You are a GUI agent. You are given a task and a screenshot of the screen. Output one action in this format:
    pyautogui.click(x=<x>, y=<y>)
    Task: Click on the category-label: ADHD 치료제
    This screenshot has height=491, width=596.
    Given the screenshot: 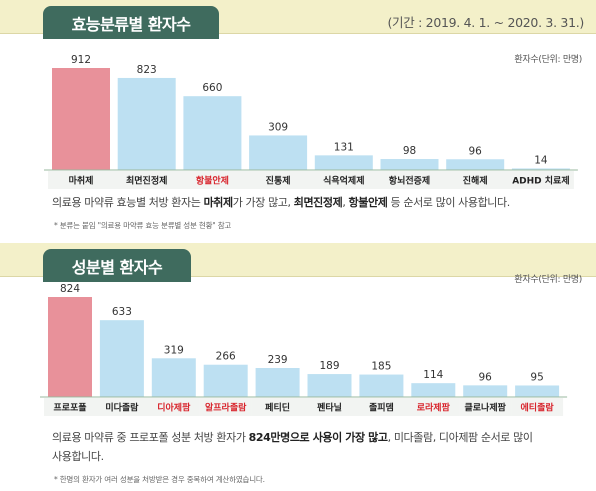 What is the action you would take?
    pyautogui.click(x=540, y=181)
    